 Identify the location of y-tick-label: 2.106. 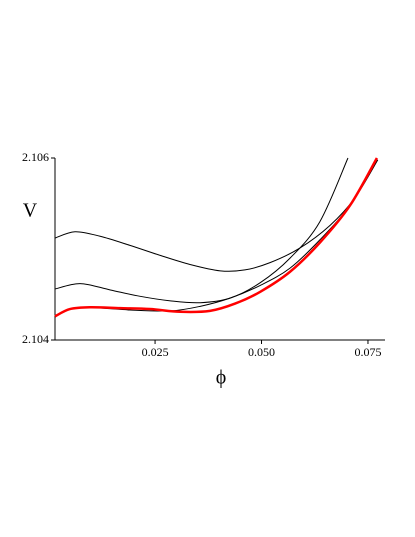
(35, 157).